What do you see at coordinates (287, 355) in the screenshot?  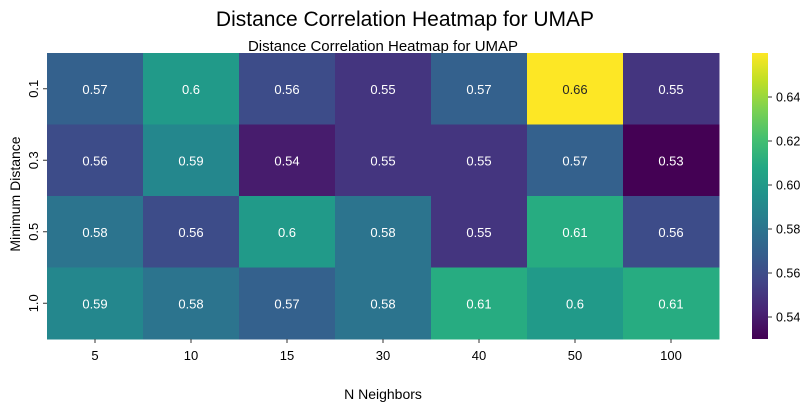 I see `x-tick-label: 15` at bounding box center [287, 355].